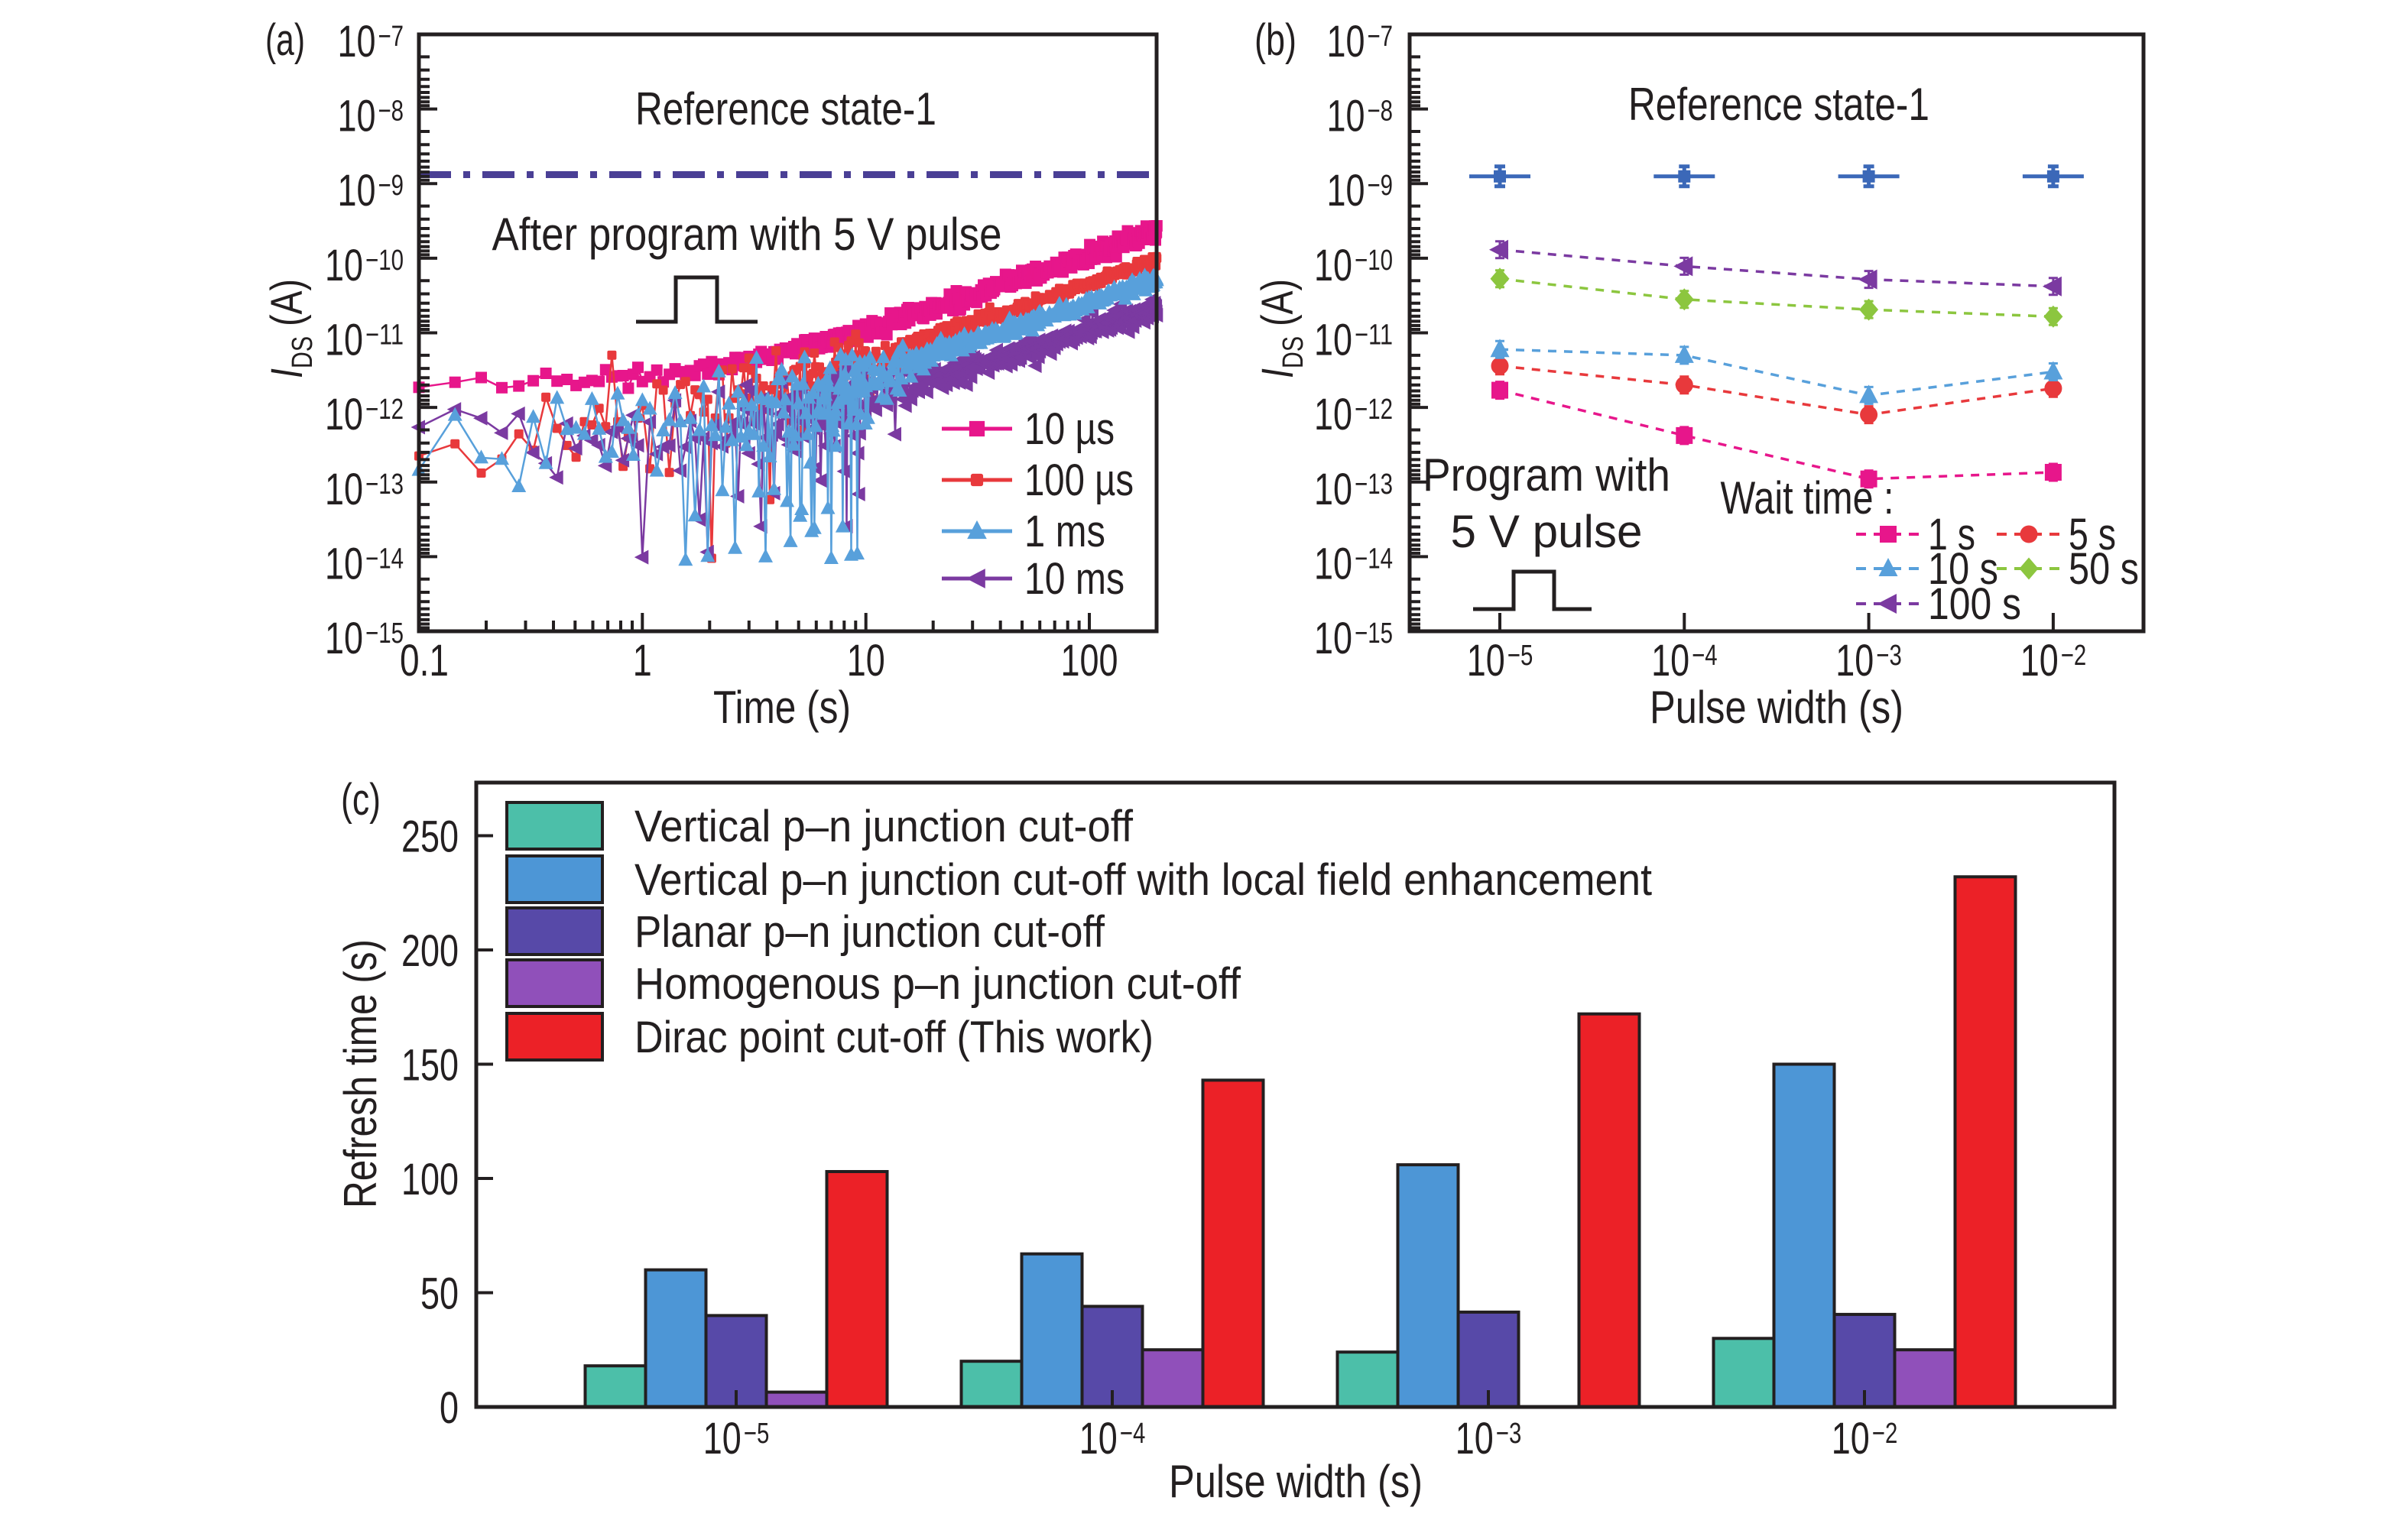 The image size is (2408, 1517). Describe the element at coordinates (1808, 497) in the screenshot. I see `svg-text: Wait time :` at that location.